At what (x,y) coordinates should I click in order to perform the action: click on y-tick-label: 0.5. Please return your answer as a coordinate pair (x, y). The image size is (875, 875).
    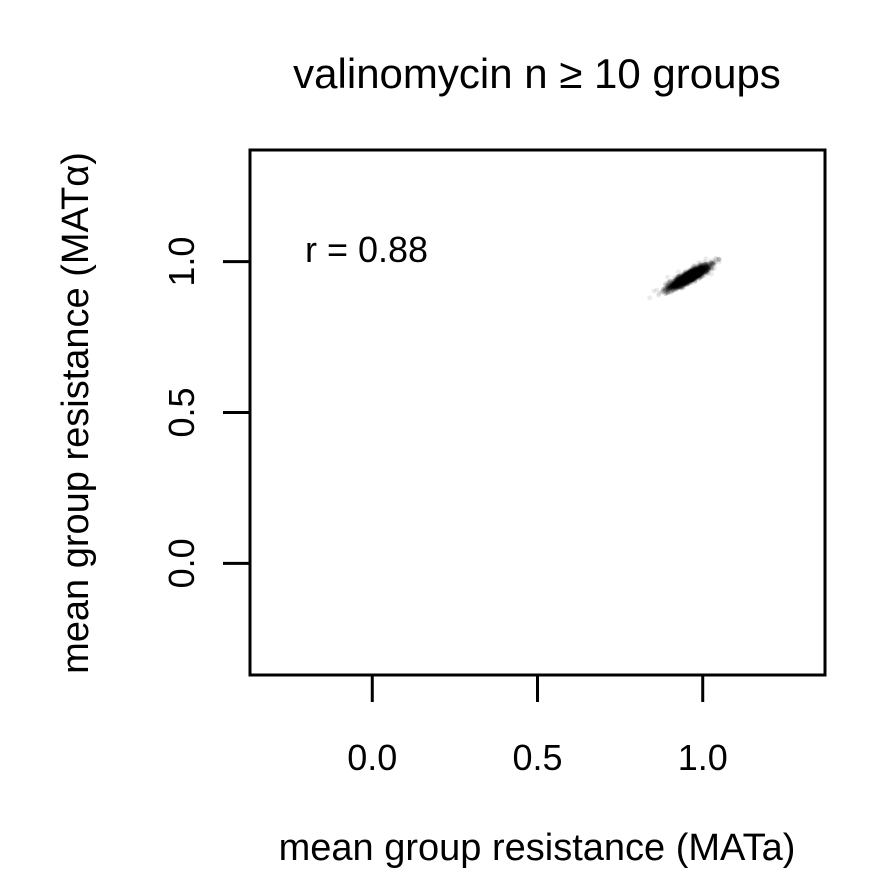
    Looking at the image, I should click on (181, 412).